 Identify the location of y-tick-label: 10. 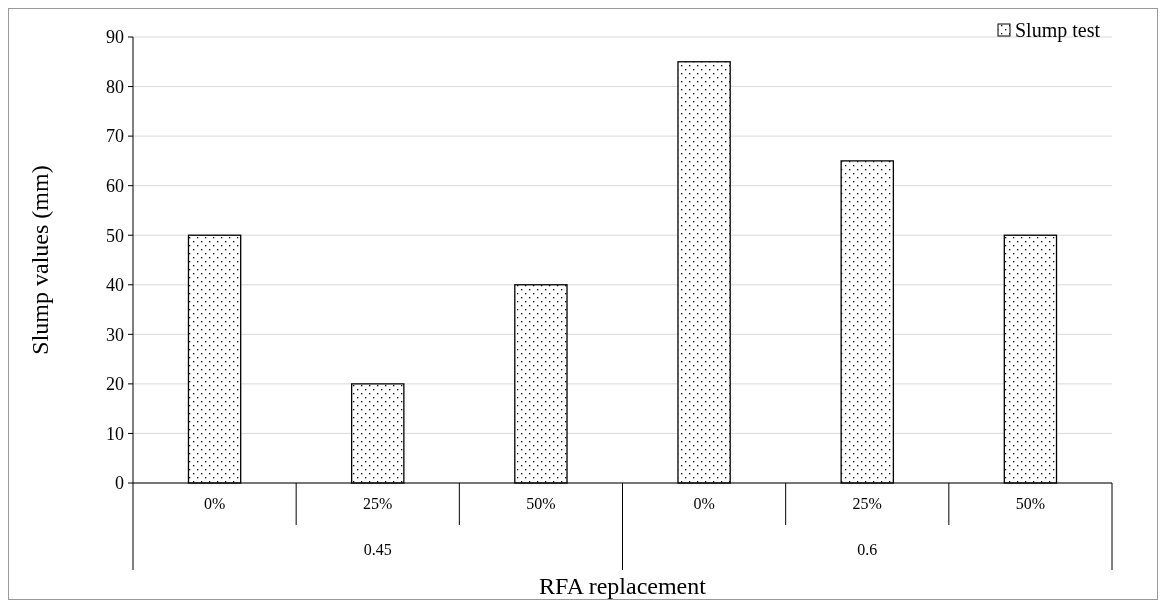
(115, 433).